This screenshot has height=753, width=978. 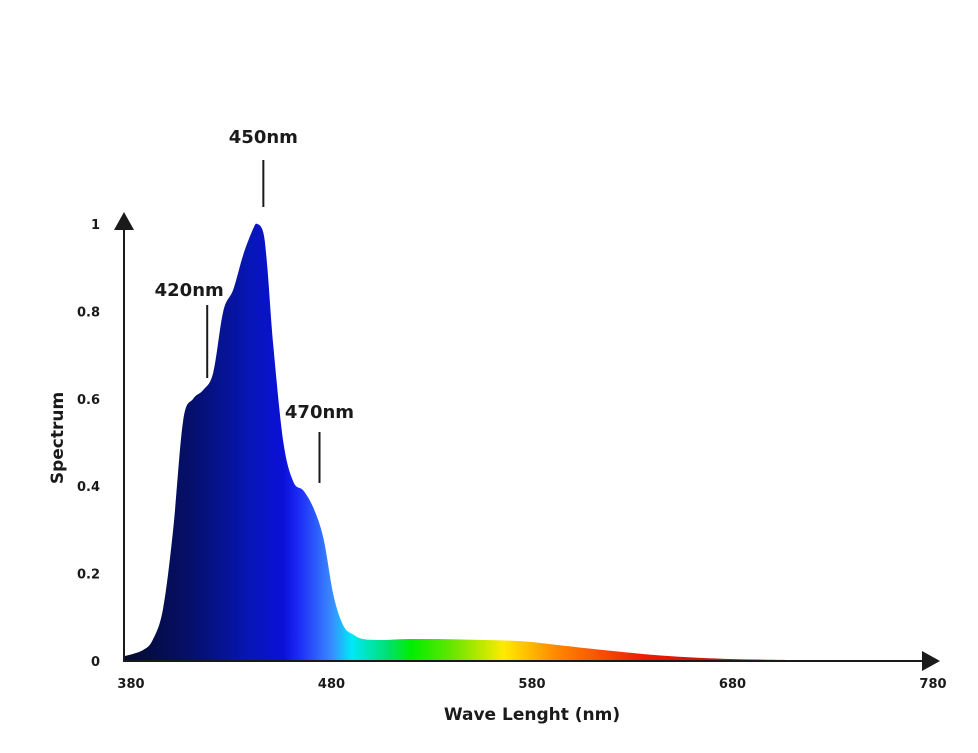 I want to click on x-tick-label: 480, so click(x=331, y=684).